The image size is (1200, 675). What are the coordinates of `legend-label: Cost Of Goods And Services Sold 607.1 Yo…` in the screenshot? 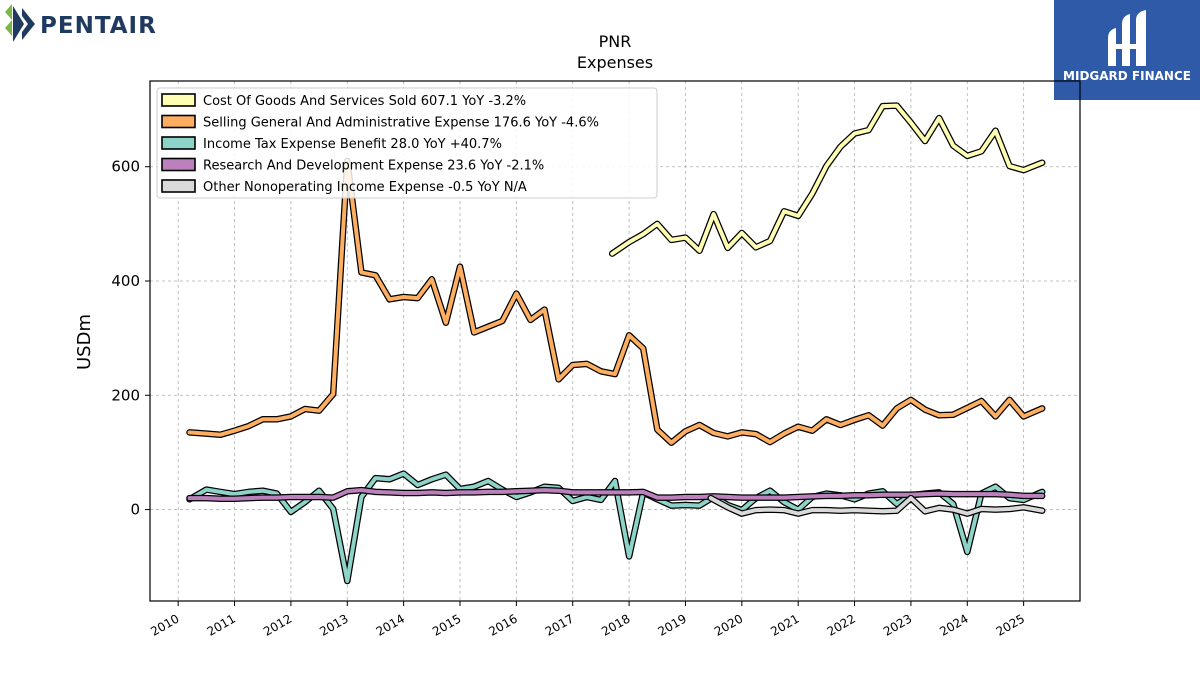 It's located at (364, 101).